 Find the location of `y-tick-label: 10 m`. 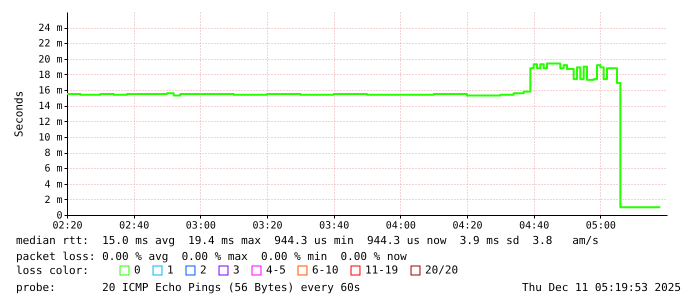

y-tick-label: 10 m is located at coordinates (50, 138).